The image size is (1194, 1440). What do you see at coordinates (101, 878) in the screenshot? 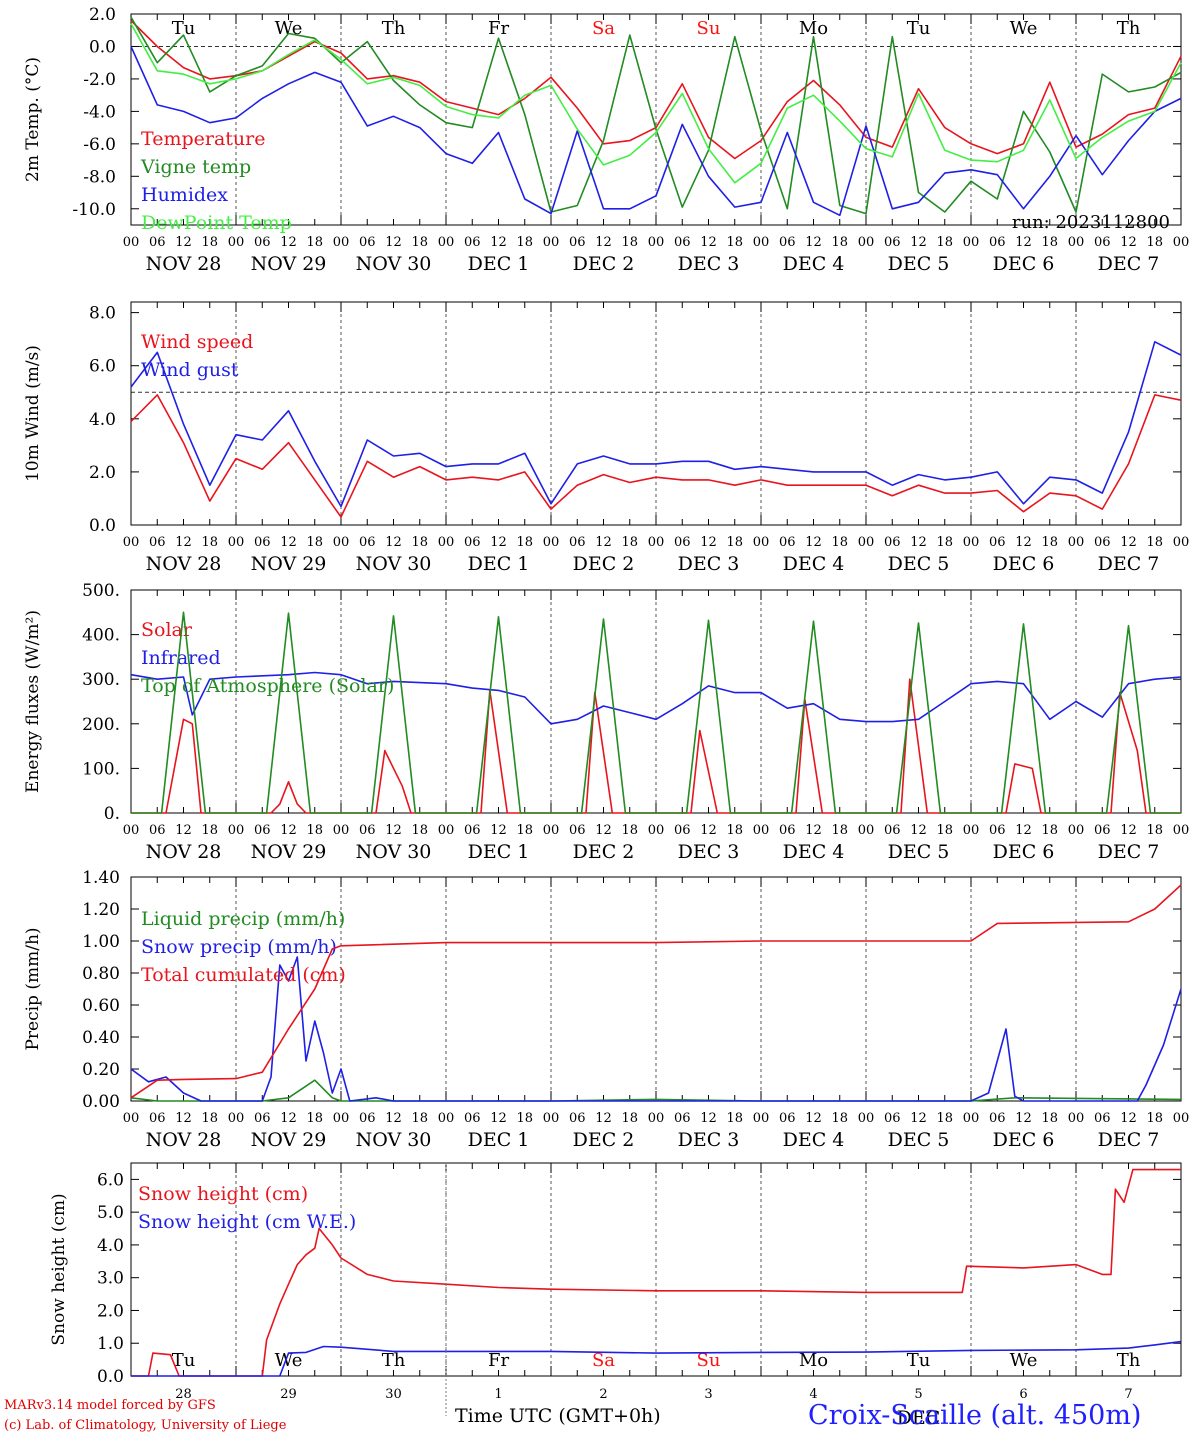
I see `y-tick-label: 1.40` at bounding box center [101, 878].